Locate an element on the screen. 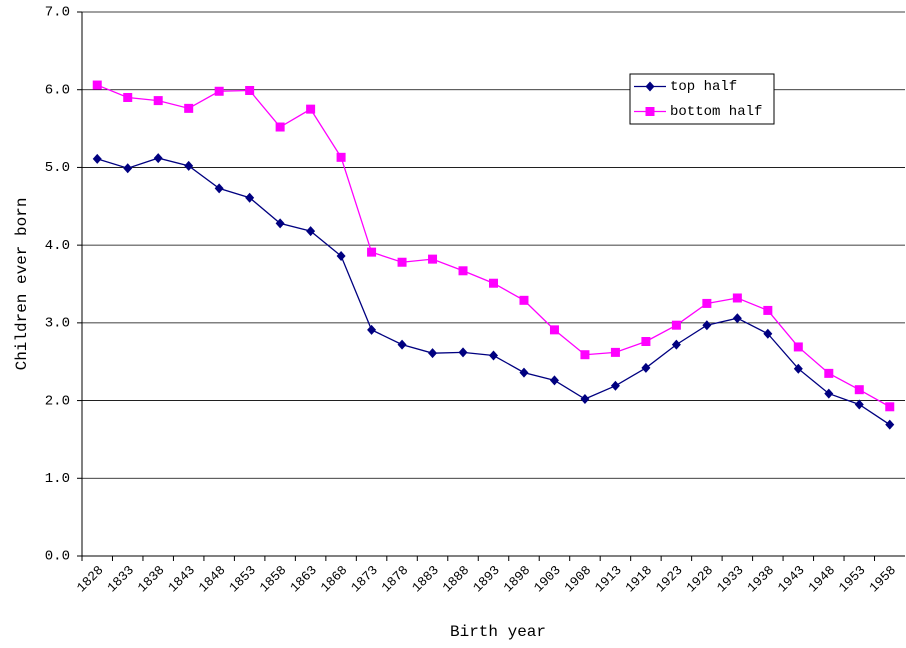 This screenshot has width=906, height=648. y-tick-label: 2.0 is located at coordinates (57, 401).